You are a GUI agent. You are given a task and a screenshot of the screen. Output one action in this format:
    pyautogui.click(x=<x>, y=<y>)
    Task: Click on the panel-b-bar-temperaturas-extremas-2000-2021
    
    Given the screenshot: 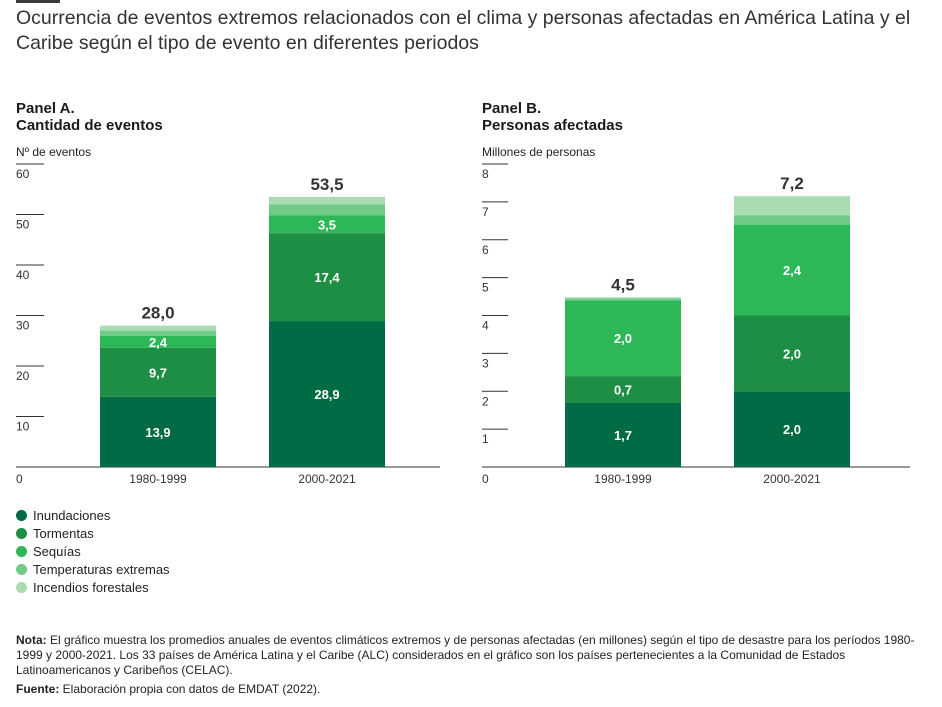 What is the action you would take?
    pyautogui.click(x=792, y=220)
    